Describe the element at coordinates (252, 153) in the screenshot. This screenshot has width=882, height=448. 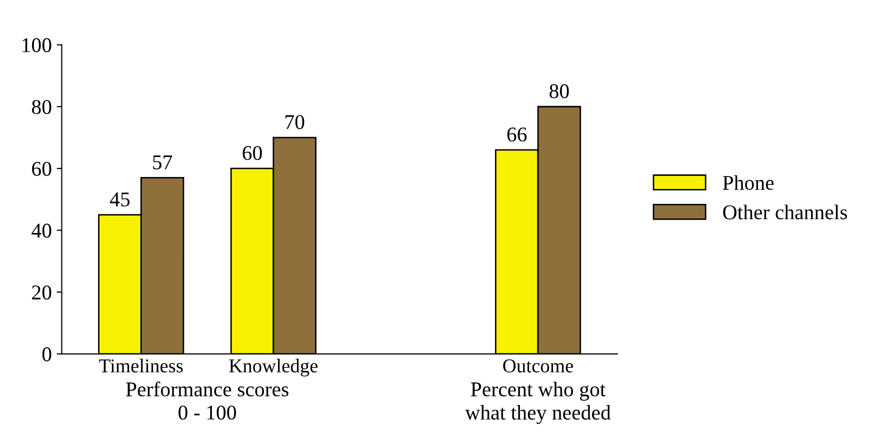
I see `data-label: 60` at that location.